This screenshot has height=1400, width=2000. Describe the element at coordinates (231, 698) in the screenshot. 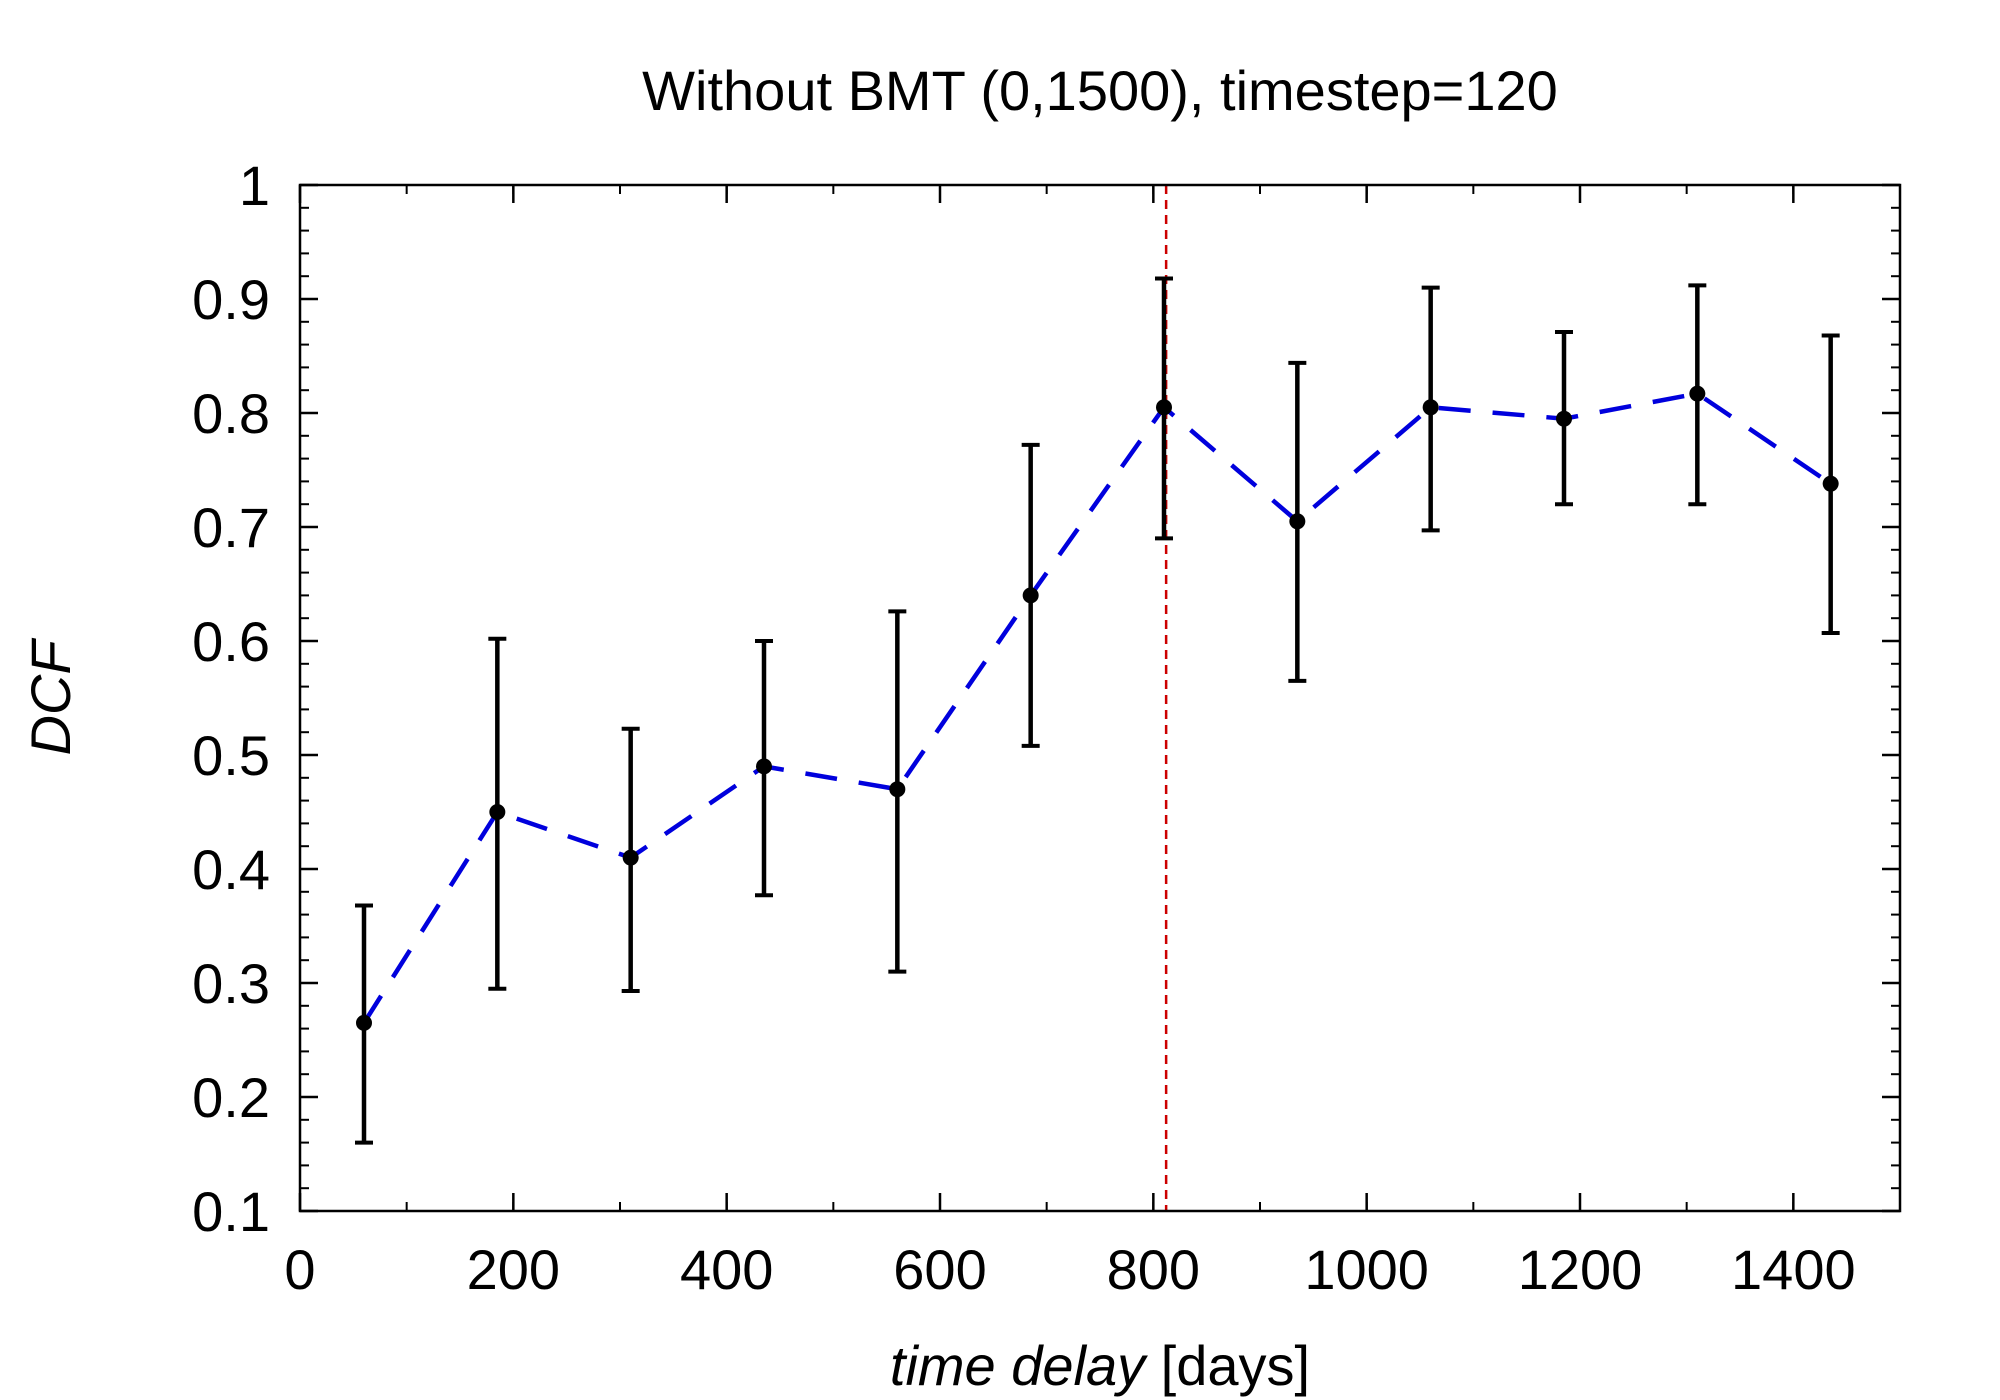

I see `y-tick-labels: 0.1 0.2 0.3 0.4 0.5 0.6 0.7 0.8 0.9 1` at that location.